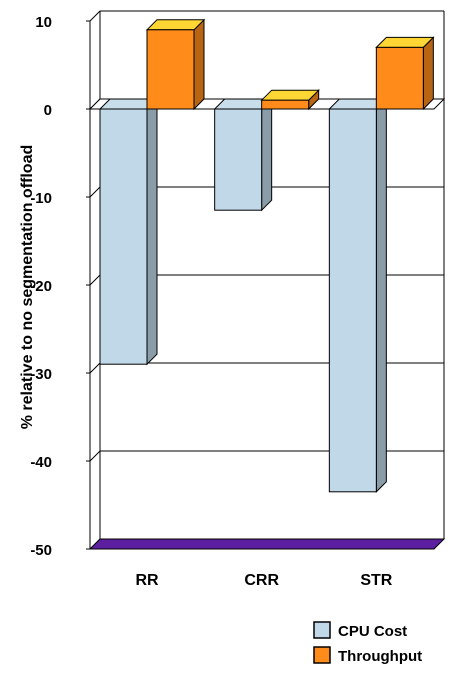 The height and width of the screenshot is (683, 459). Describe the element at coordinates (41, 198) in the screenshot. I see `y-tick-label: -10` at that location.